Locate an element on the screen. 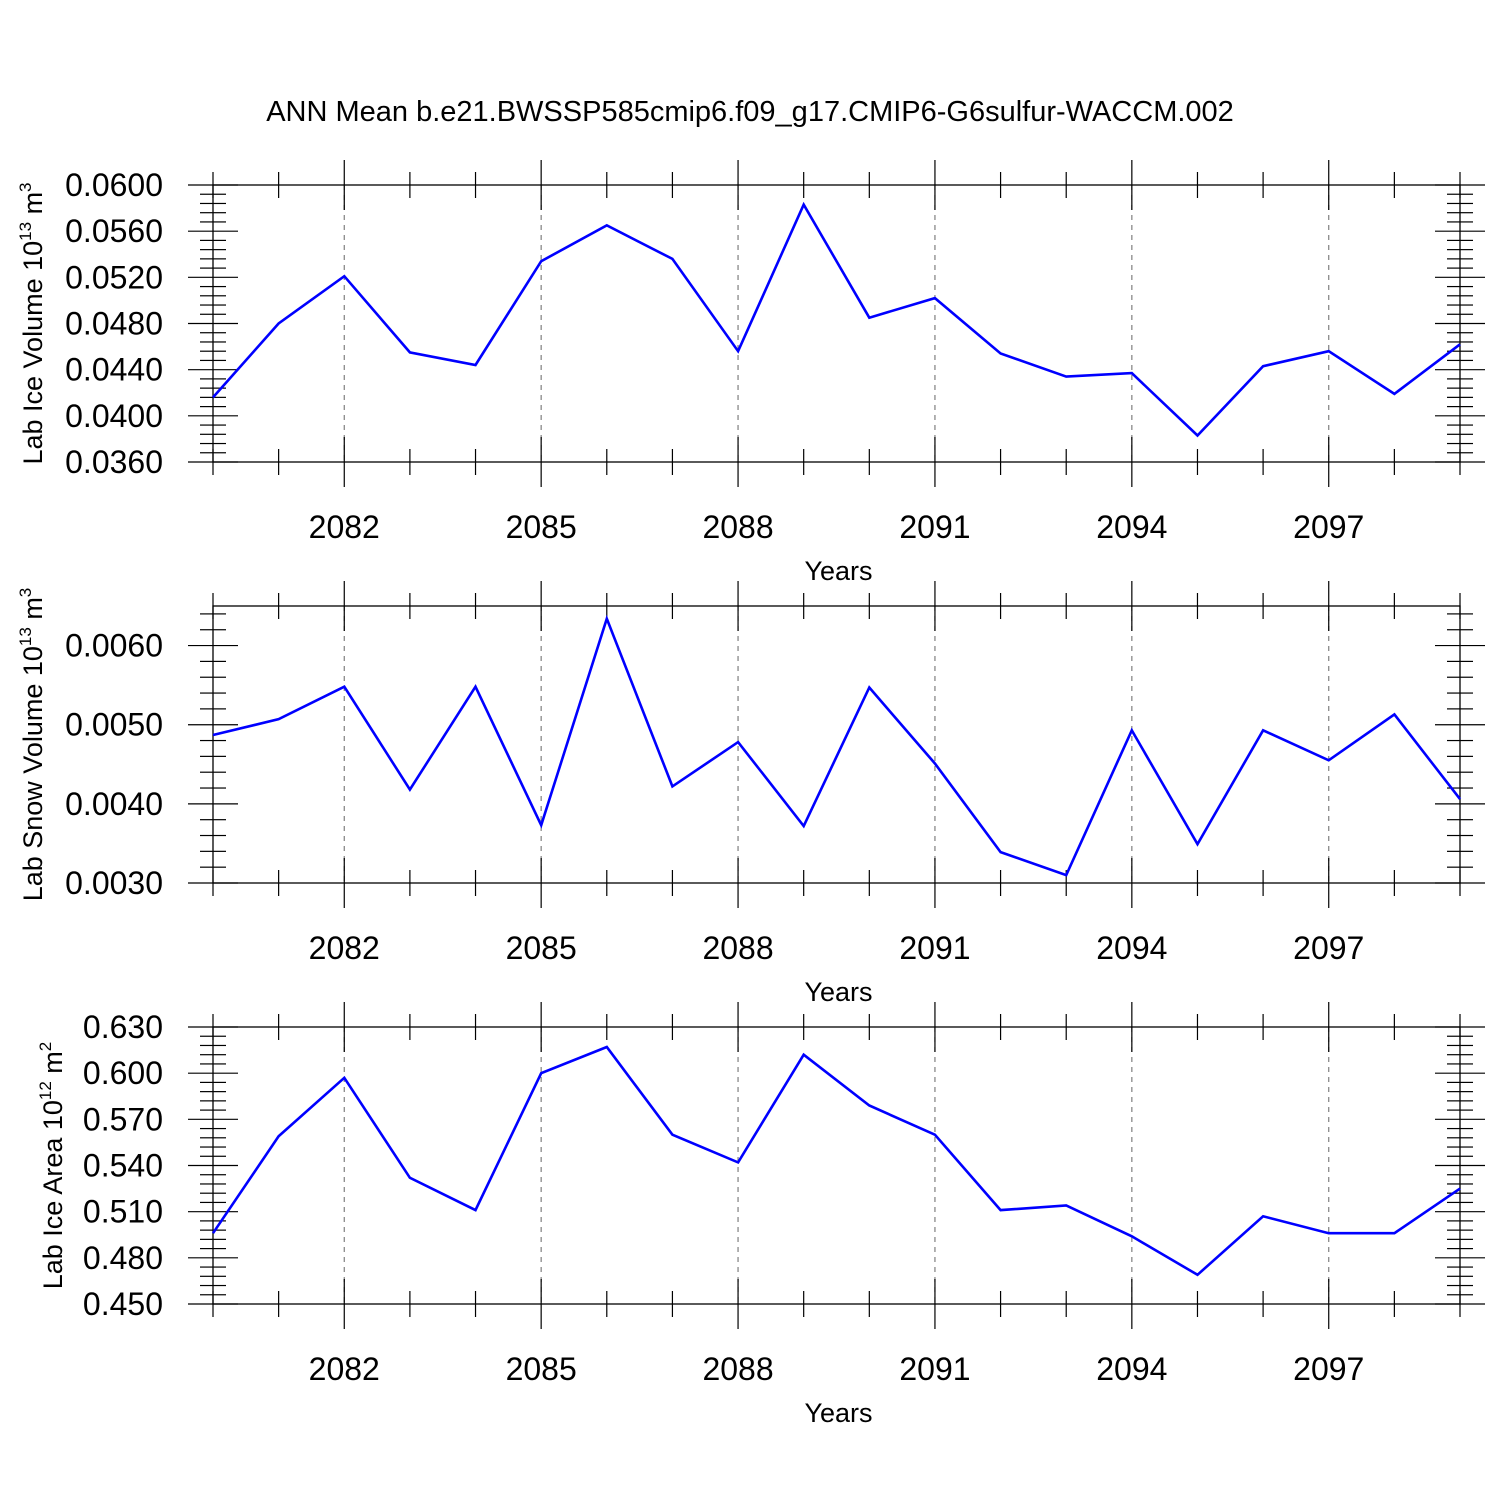 This screenshot has height=1500, width=1500. y-tick-label: 0.0480 is located at coordinates (114, 324).